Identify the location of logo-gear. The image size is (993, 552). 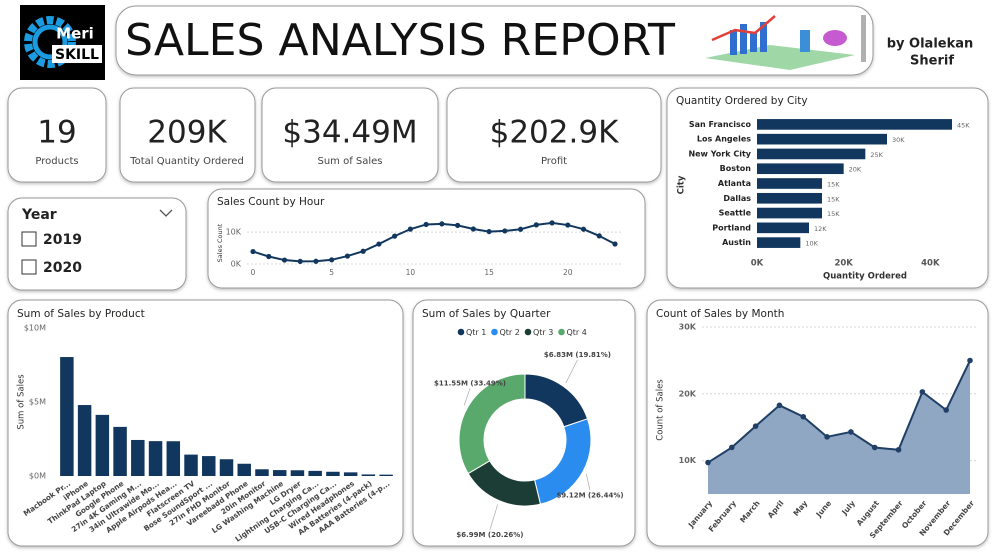
(50, 42).